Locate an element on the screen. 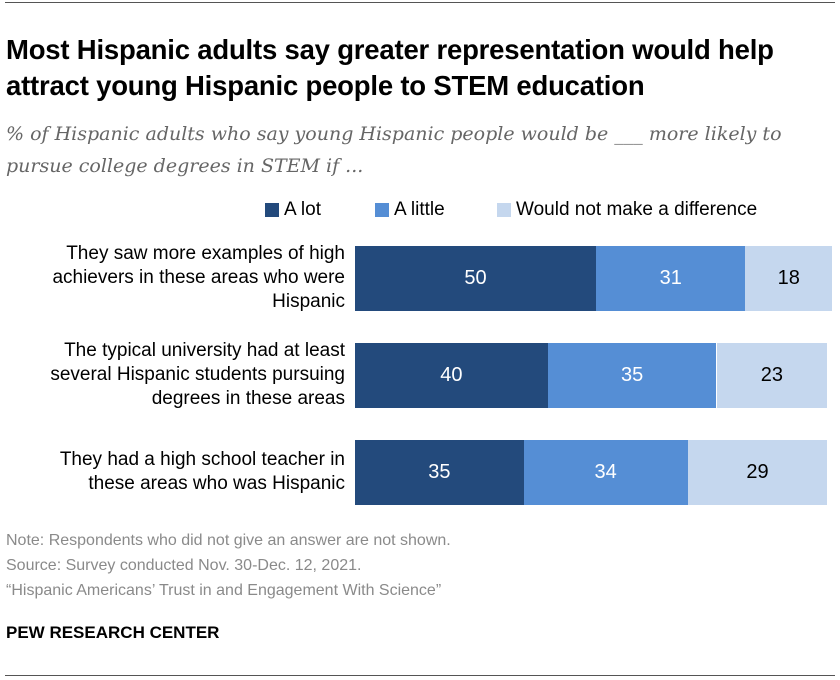  bar-segment: 40 is located at coordinates (451, 375).